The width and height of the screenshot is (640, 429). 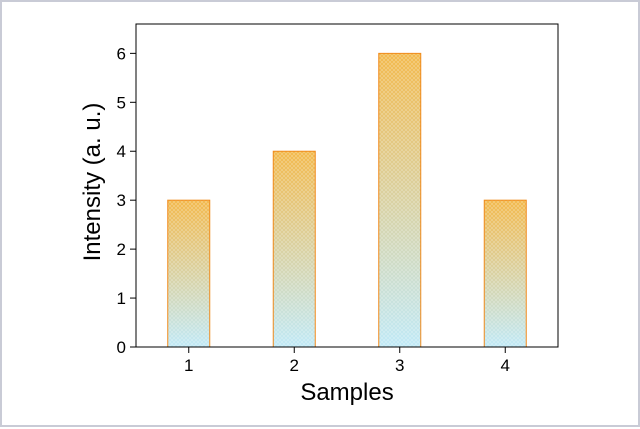 I want to click on y-axis-label: Intensity (a. u.), so click(x=92, y=182).